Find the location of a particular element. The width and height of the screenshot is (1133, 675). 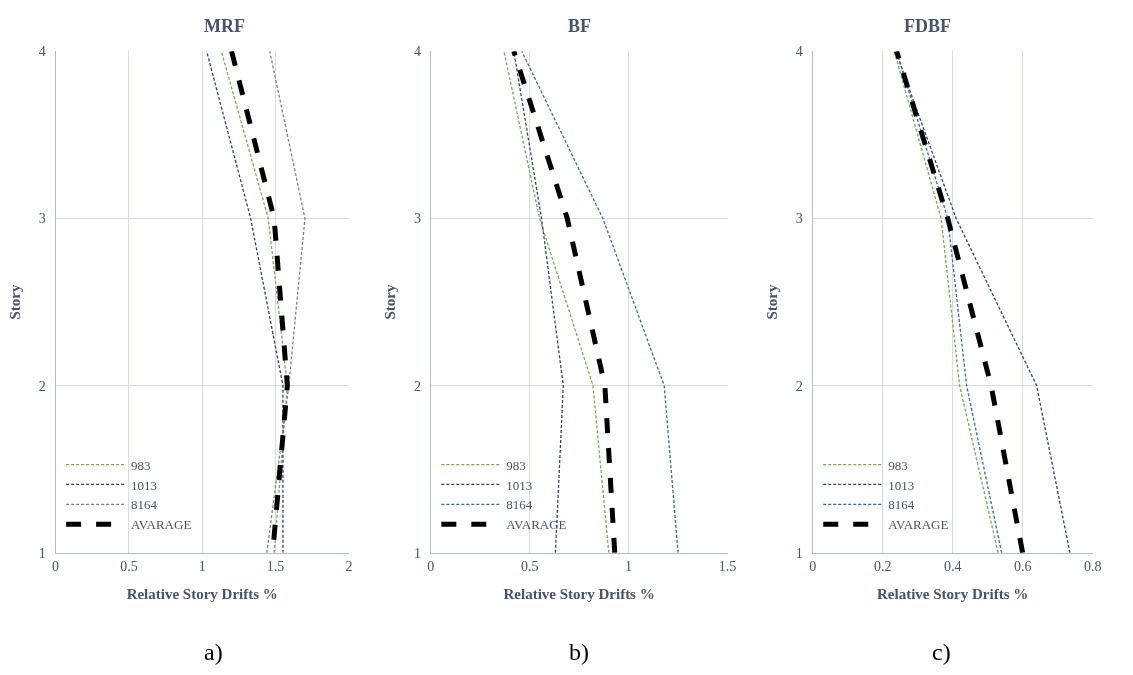

x-tick-label: 0.4 is located at coordinates (952, 566).